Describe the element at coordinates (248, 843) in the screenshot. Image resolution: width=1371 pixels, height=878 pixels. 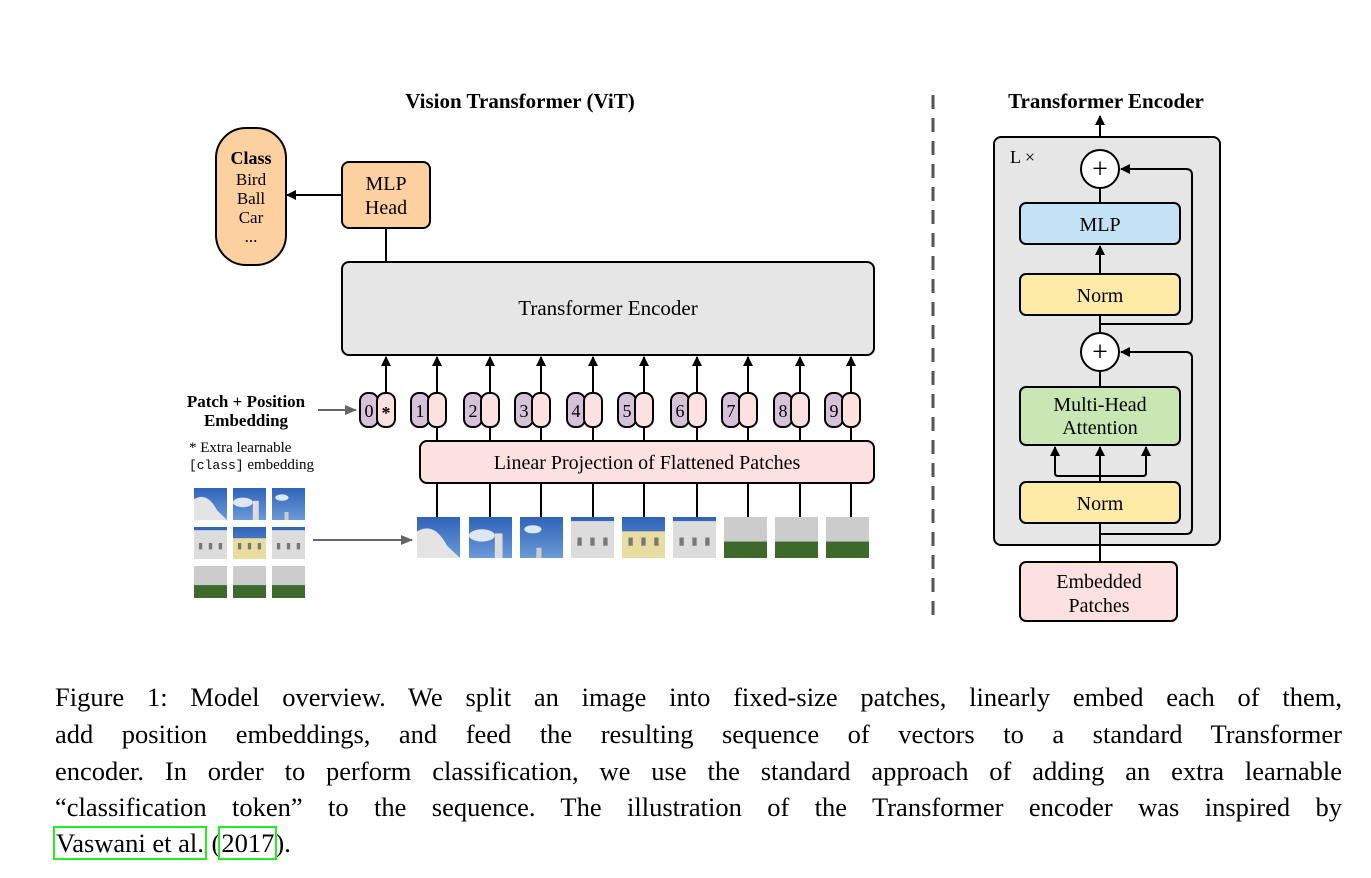
I see `citation-year-link: 2017` at that location.